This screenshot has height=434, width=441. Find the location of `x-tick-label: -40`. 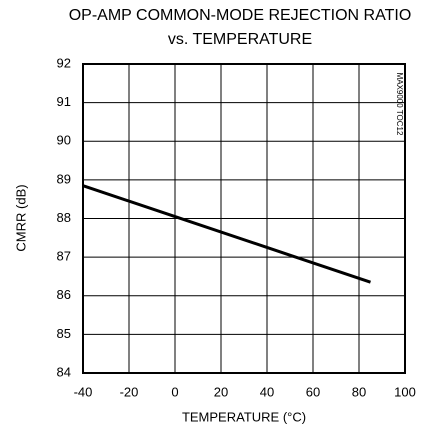

x-tick-label: -40 is located at coordinates (83, 391).